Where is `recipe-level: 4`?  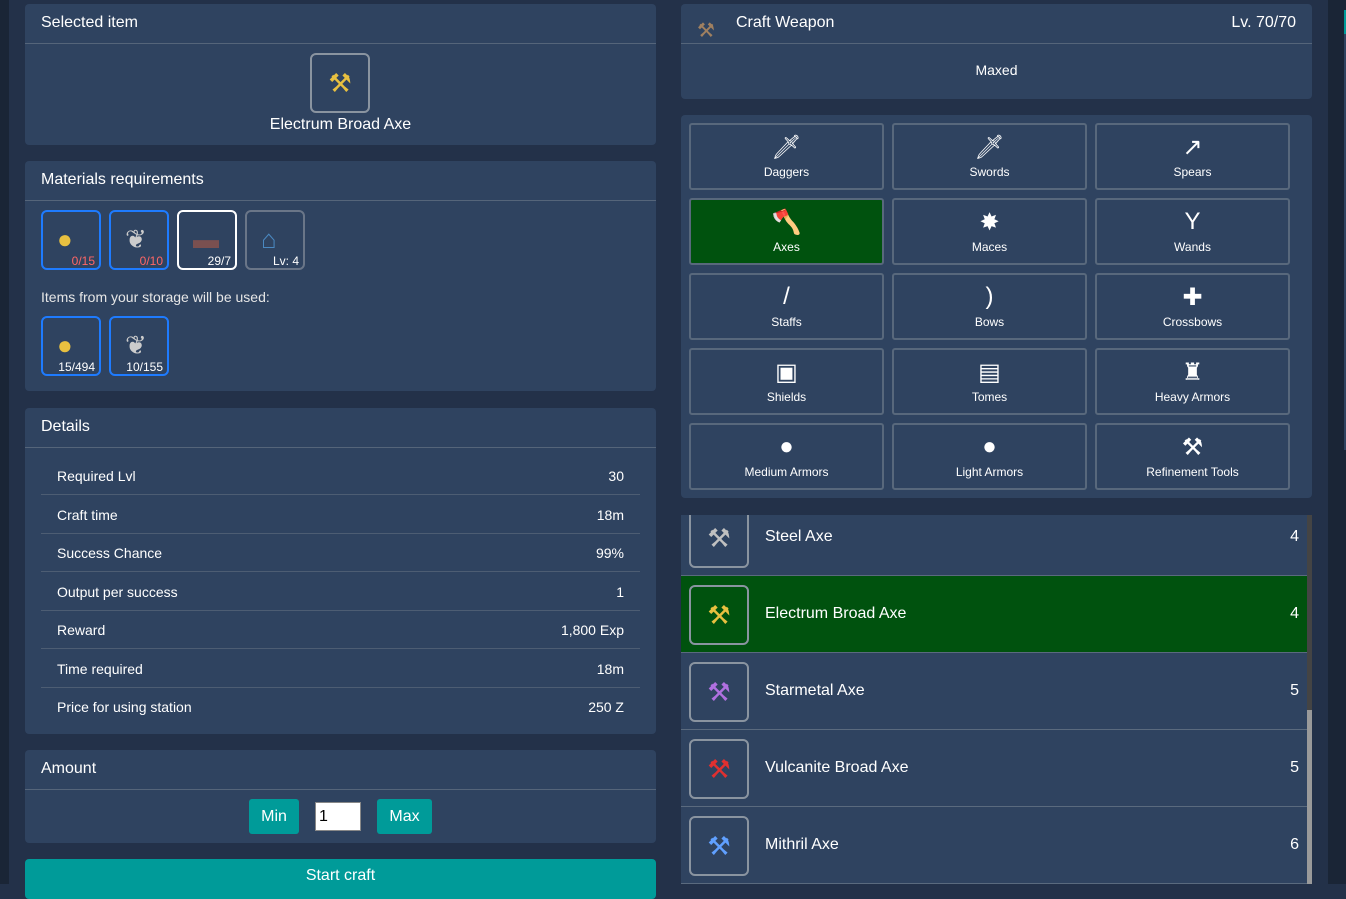 recipe-level: 4 is located at coordinates (1294, 536).